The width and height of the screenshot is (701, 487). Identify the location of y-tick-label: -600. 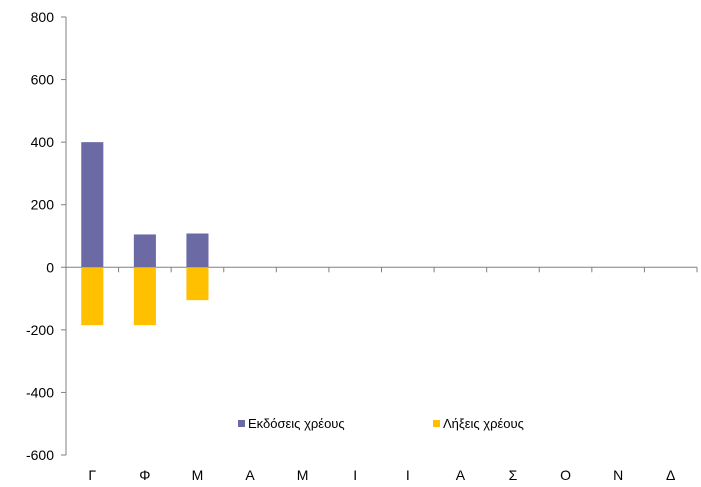
(40, 455).